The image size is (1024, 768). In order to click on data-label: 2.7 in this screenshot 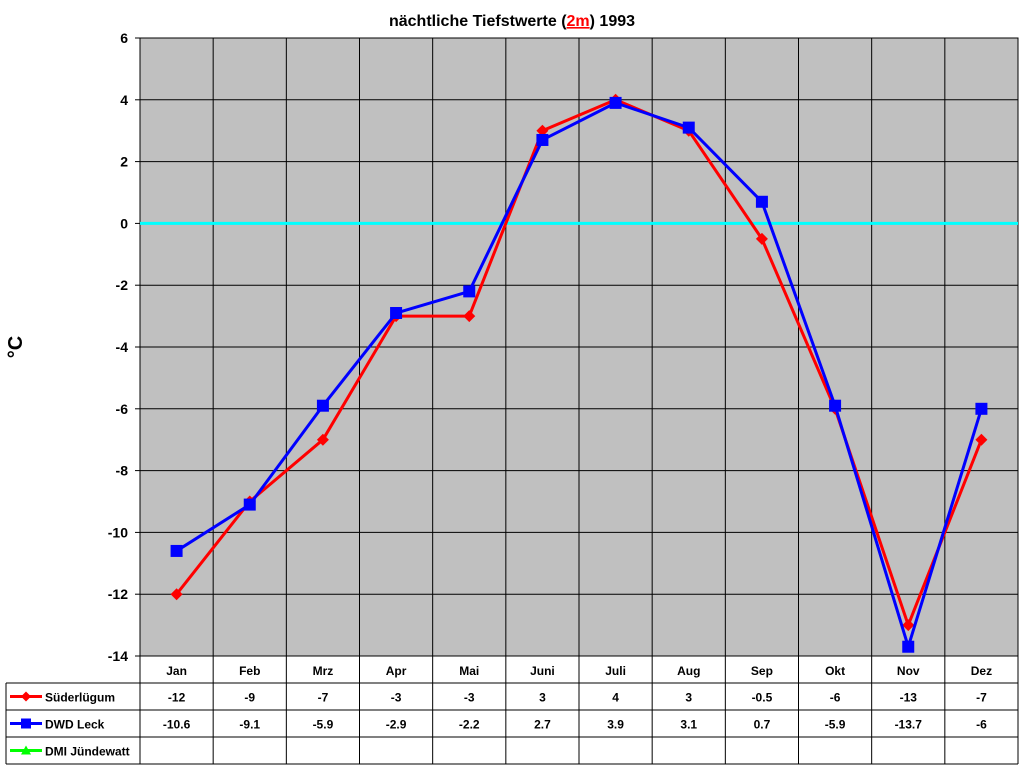, I will do `click(542, 725)`.